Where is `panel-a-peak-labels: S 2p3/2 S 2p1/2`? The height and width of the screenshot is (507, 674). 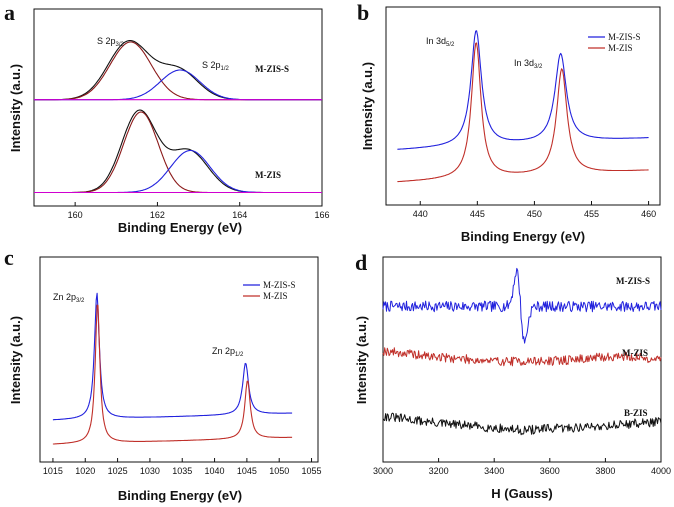 panel-a-peak-labels: S 2p3/2 S 2p1/2 is located at coordinates (163, 54).